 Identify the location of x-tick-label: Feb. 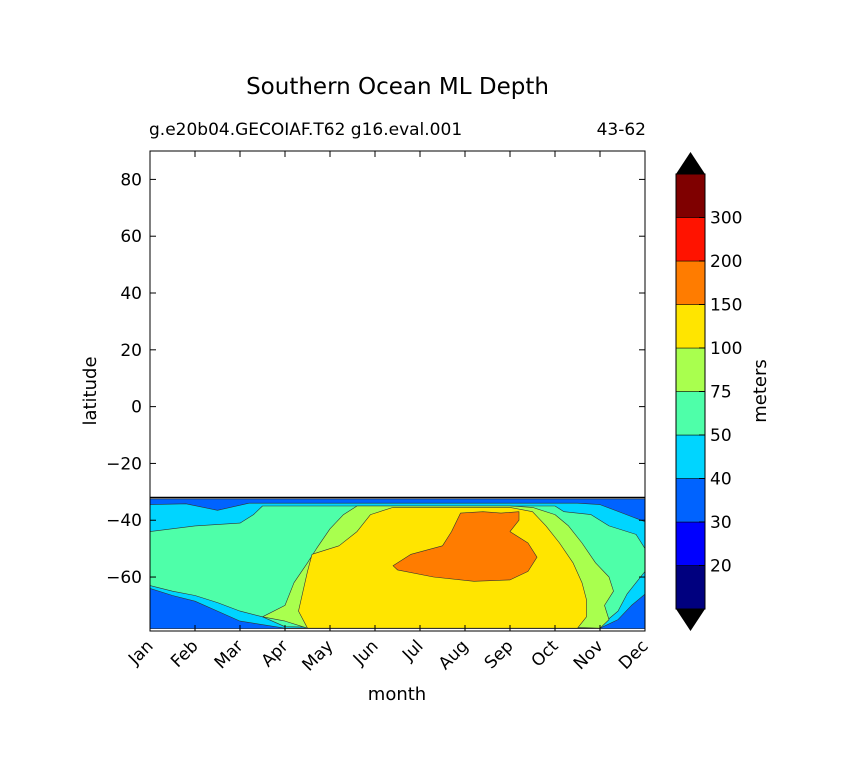
(184, 653).